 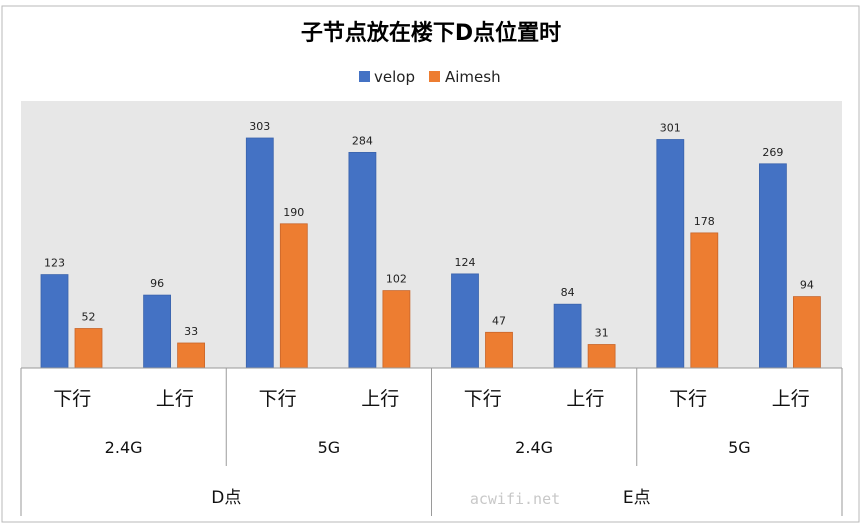 What do you see at coordinates (739, 447) in the screenshot?
I see `tick-label-band-3: 5G` at bounding box center [739, 447].